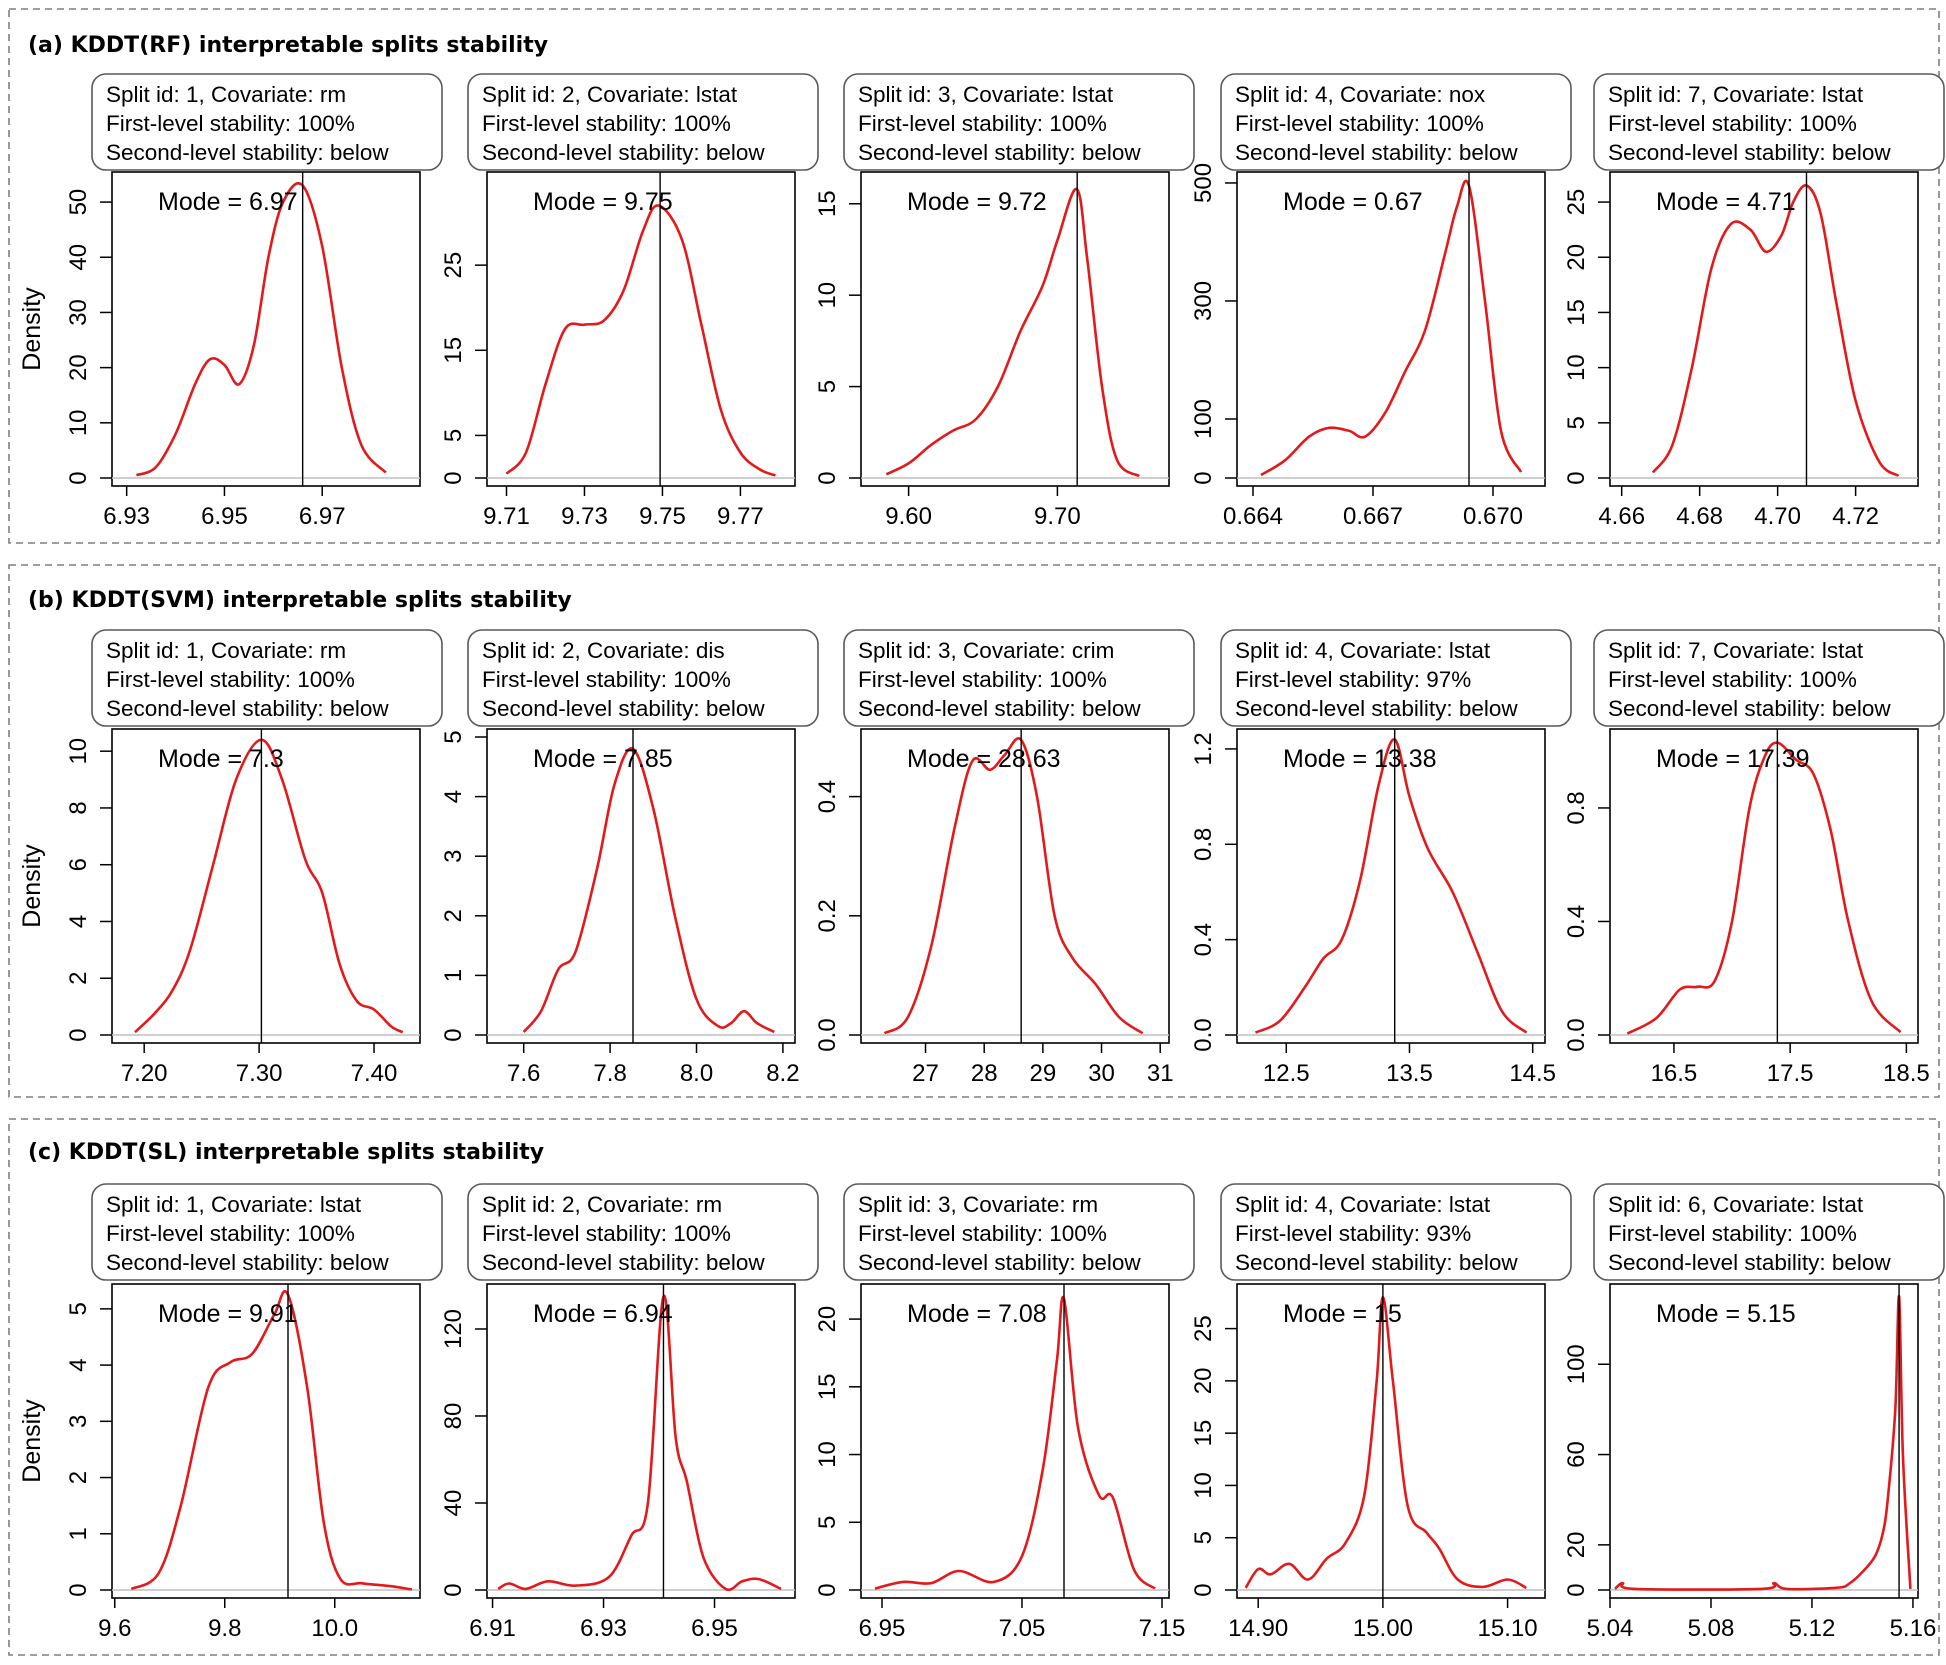  Describe the element at coordinates (453, 856) in the screenshot. I see `y-tick-label: 3` at that location.